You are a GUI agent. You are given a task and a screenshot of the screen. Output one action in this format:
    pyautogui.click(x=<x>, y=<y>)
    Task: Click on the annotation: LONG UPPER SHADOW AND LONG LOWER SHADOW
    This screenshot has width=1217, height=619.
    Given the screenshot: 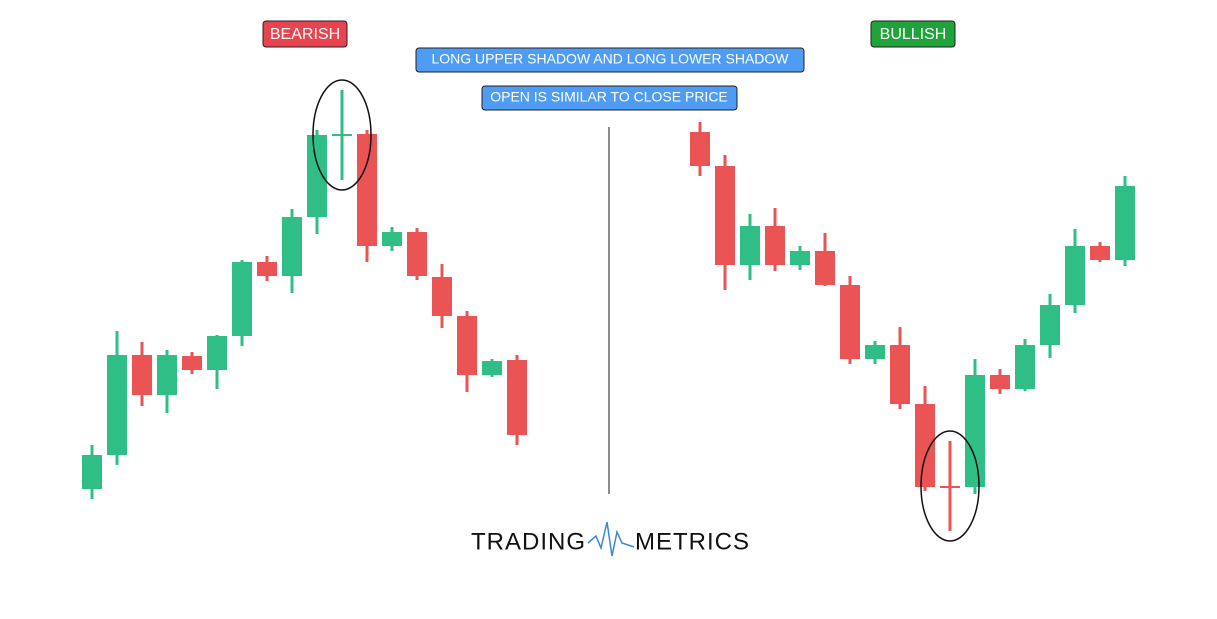 What is the action you would take?
    pyautogui.click(x=610, y=59)
    